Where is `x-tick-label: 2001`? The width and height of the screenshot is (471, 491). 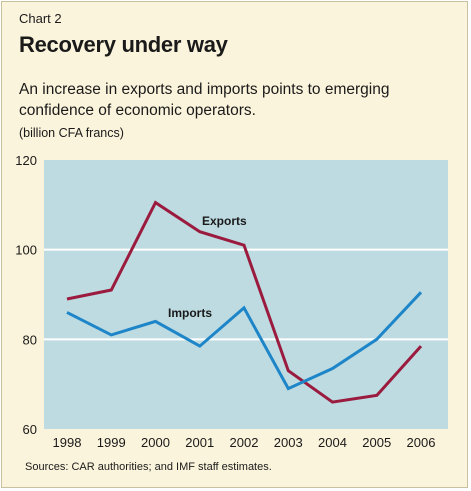 x-tick-label: 2001 is located at coordinates (199, 442).